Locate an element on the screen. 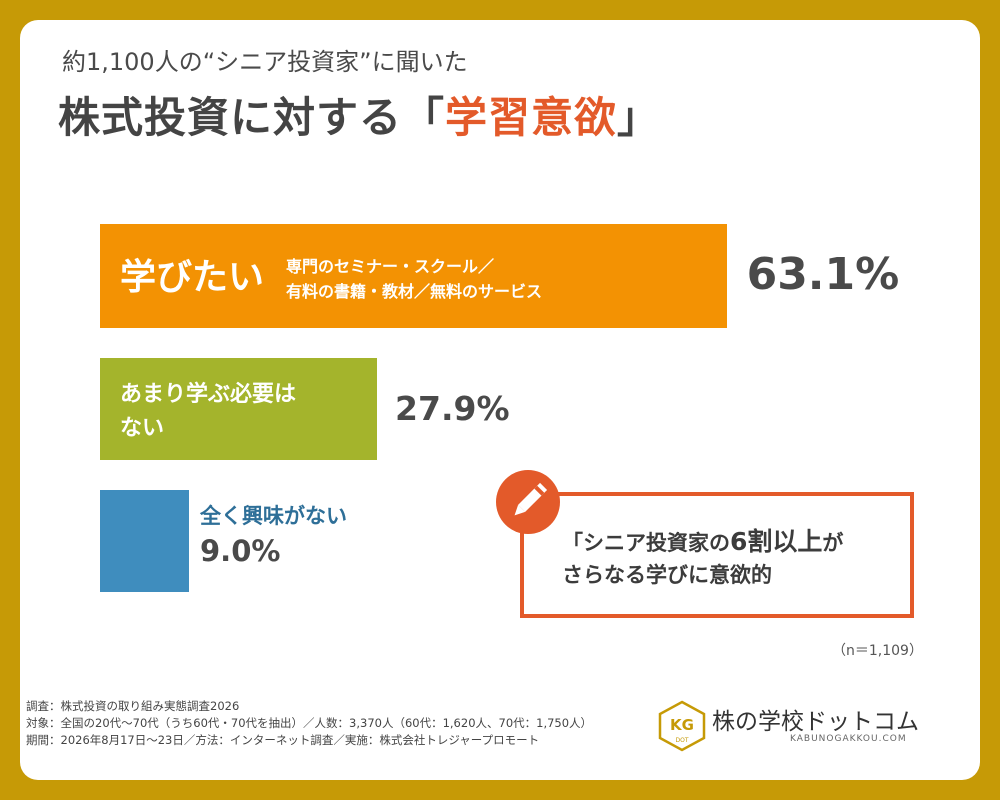 This screenshot has height=800, width=1000. callout-text: 「シニア投資家の6割以上が さらなる学びに意欲的 is located at coordinates (702, 558).